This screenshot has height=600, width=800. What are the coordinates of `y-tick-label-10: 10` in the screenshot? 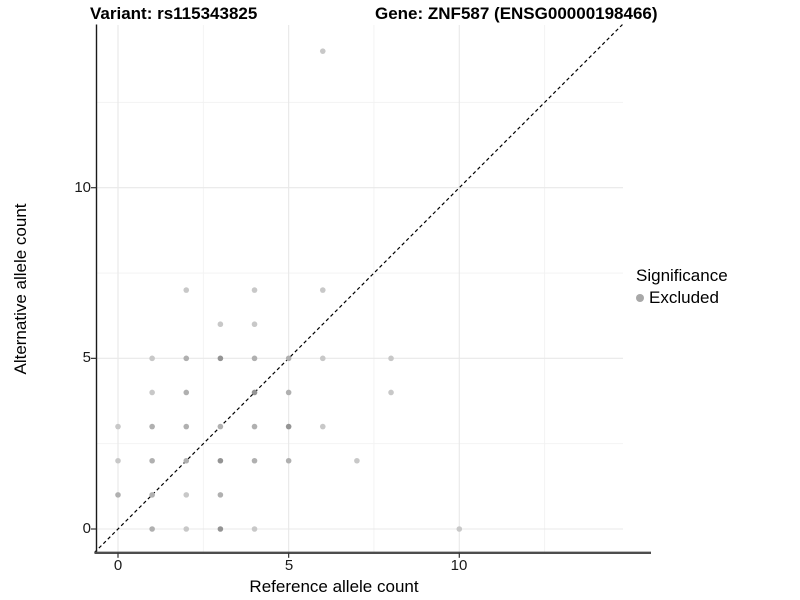 It's located at (82, 187).